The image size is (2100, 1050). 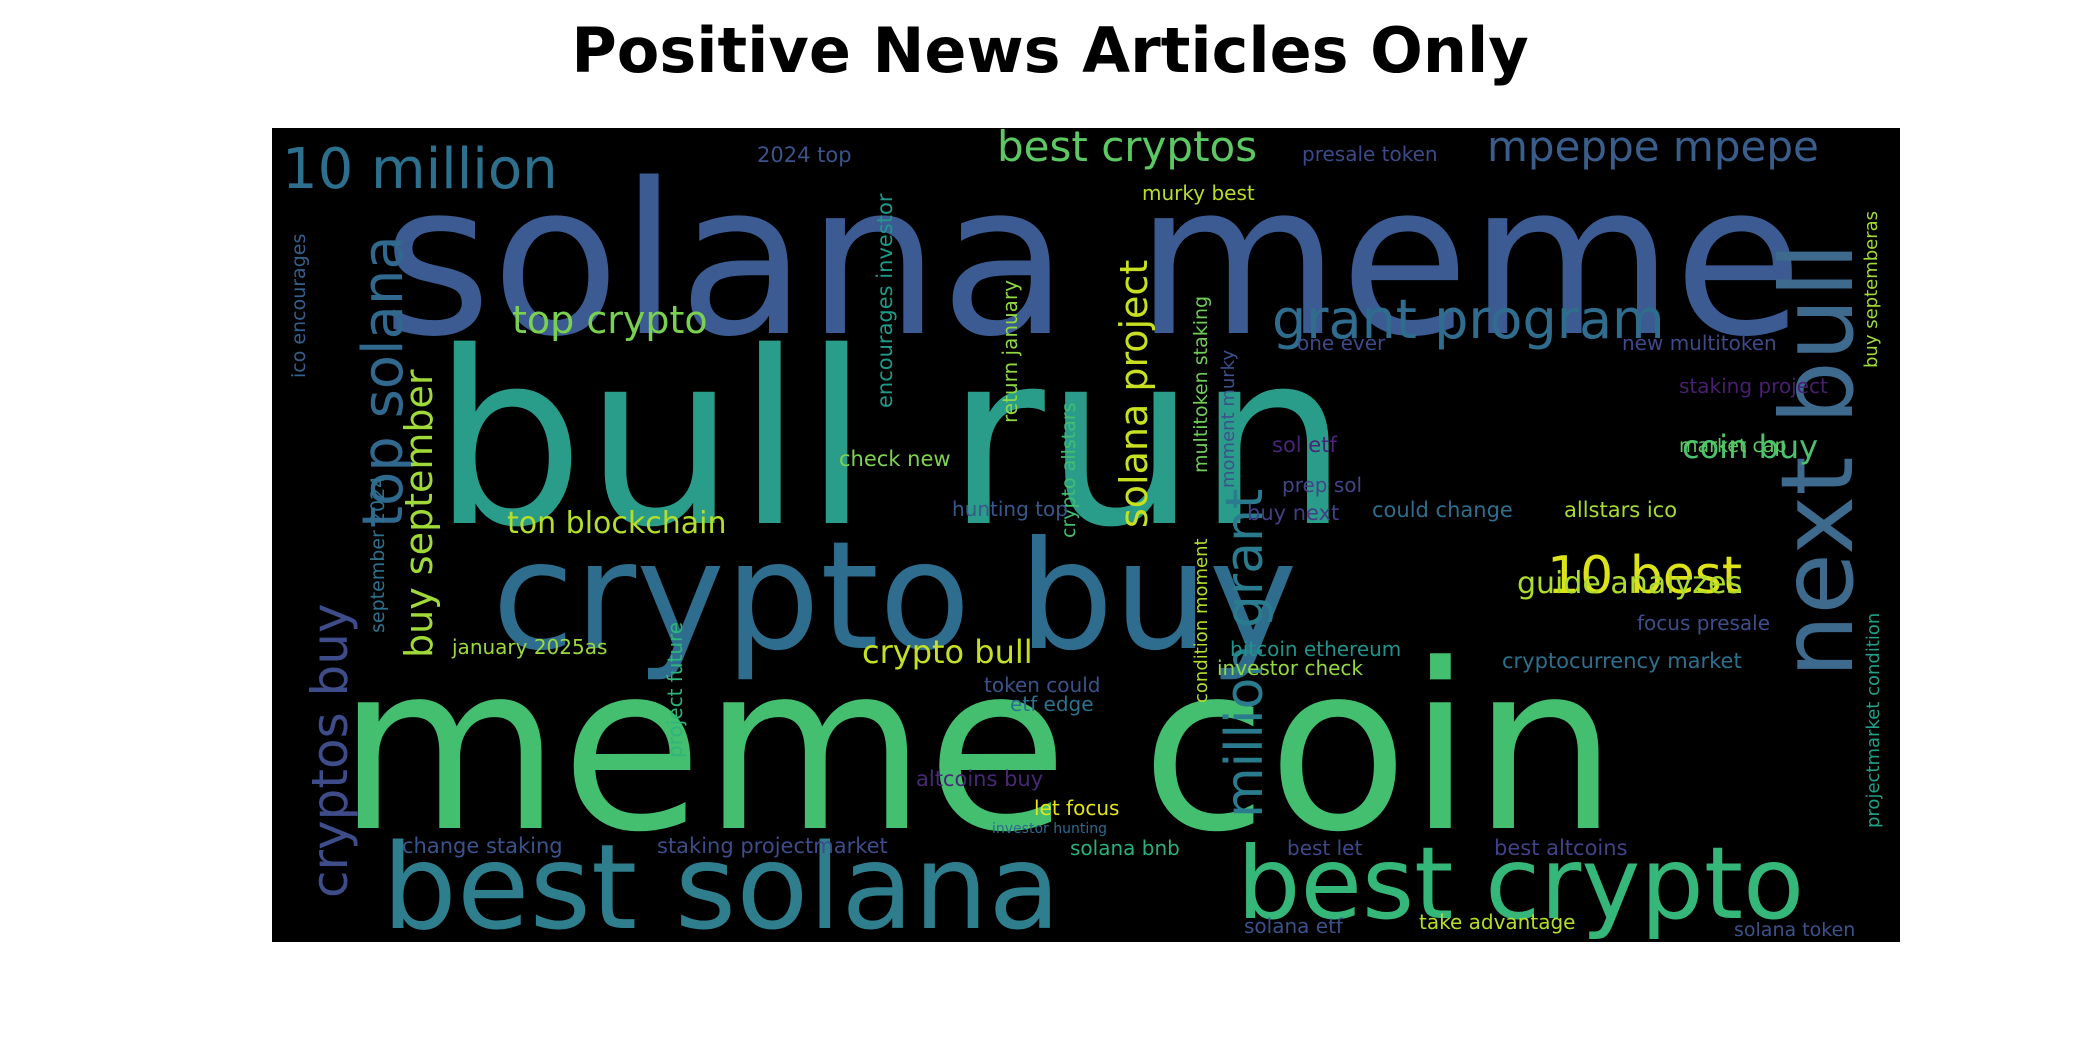 I want to click on cloud-word: sol etf, so click(x=1304, y=445).